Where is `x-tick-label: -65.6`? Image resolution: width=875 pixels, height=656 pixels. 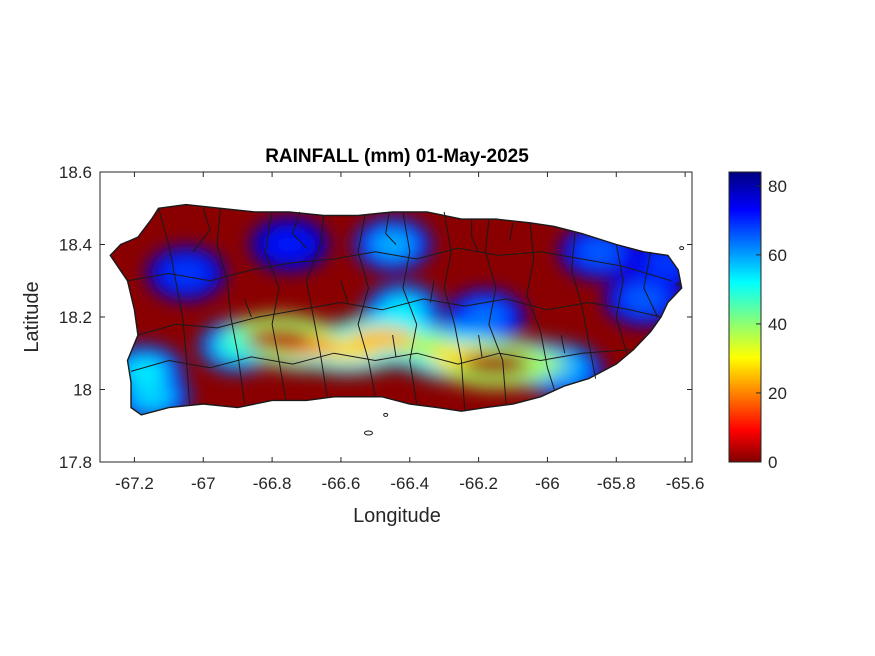
x-tick-label: -65.6 is located at coordinates (685, 483).